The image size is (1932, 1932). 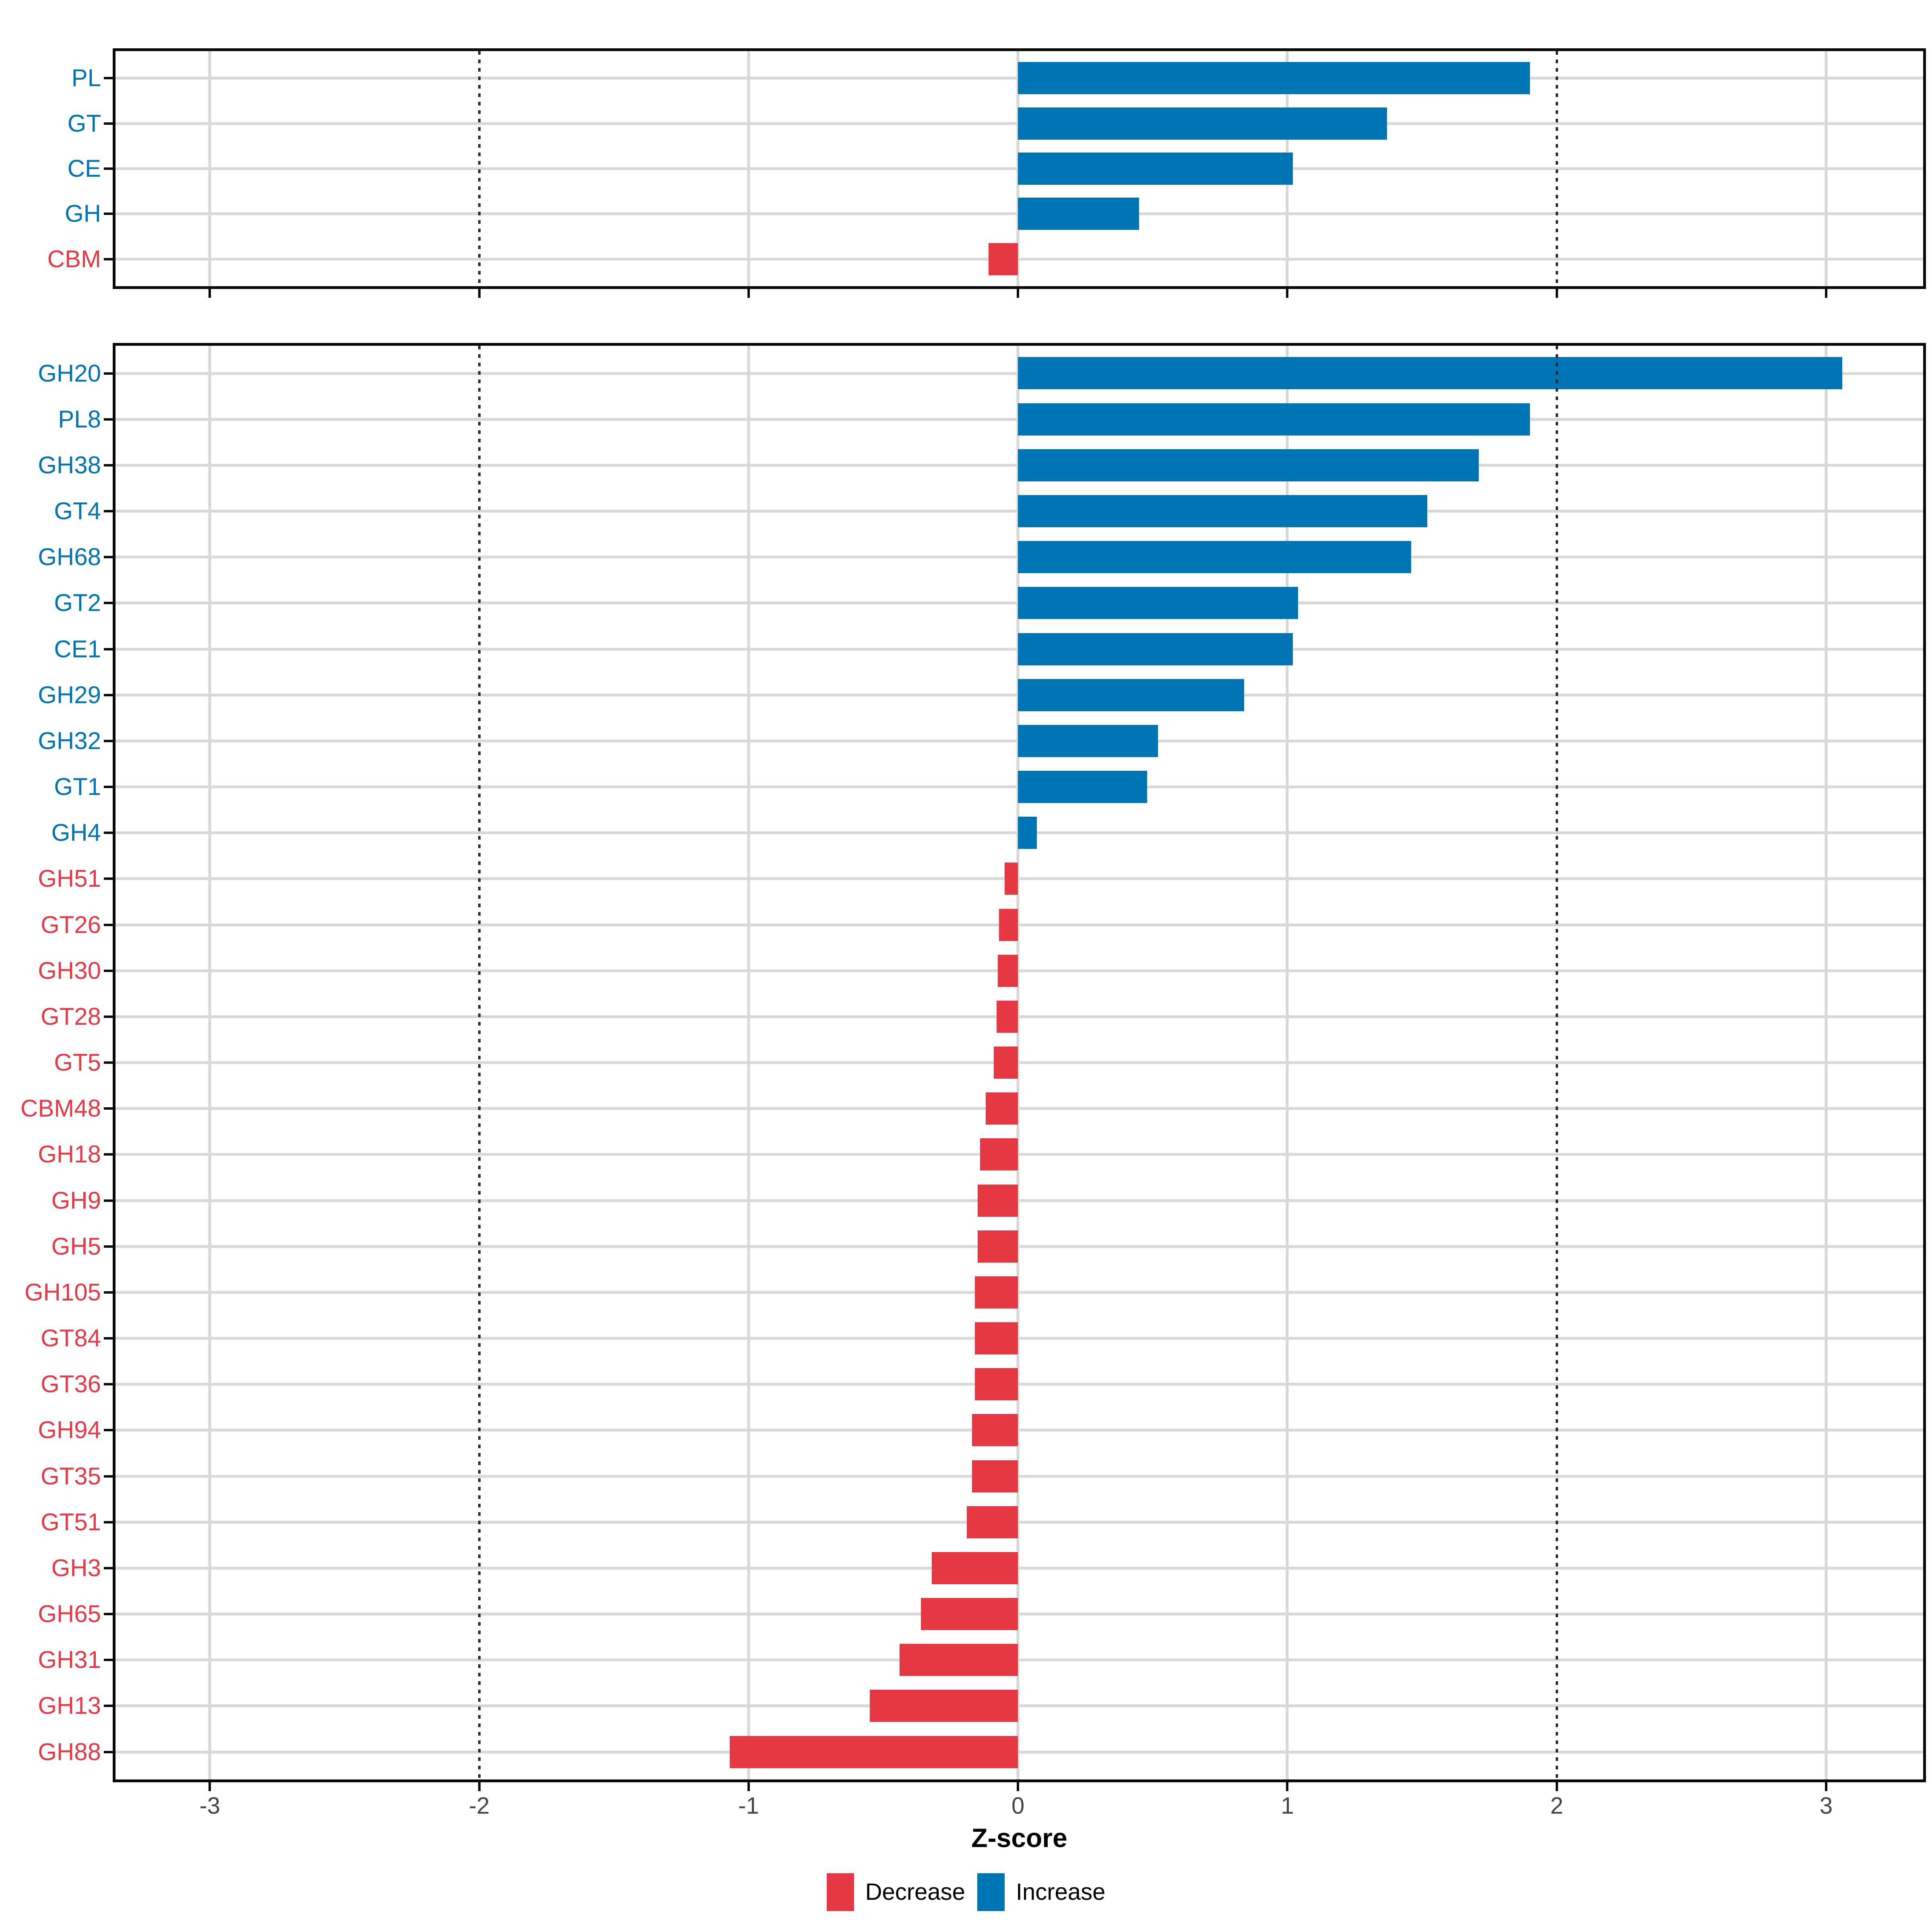 I want to click on legend-label-decrease: Decrease, so click(x=915, y=1892).